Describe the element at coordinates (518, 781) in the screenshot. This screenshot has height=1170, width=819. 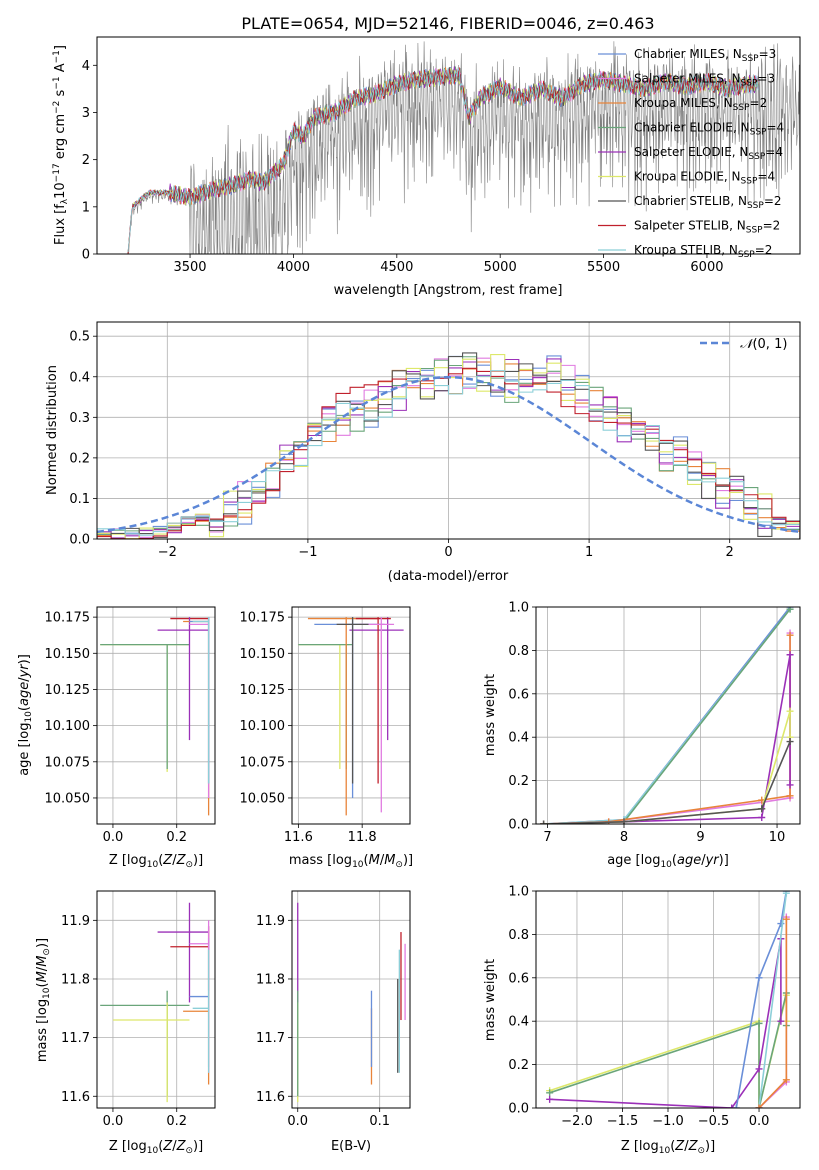
I see `massweight-vs-age-ytick-label: 0.2` at that location.